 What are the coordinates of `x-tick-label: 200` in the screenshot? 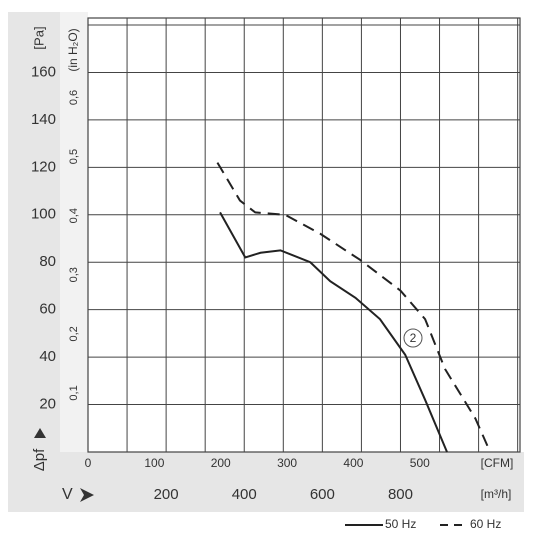 It's located at (221, 463).